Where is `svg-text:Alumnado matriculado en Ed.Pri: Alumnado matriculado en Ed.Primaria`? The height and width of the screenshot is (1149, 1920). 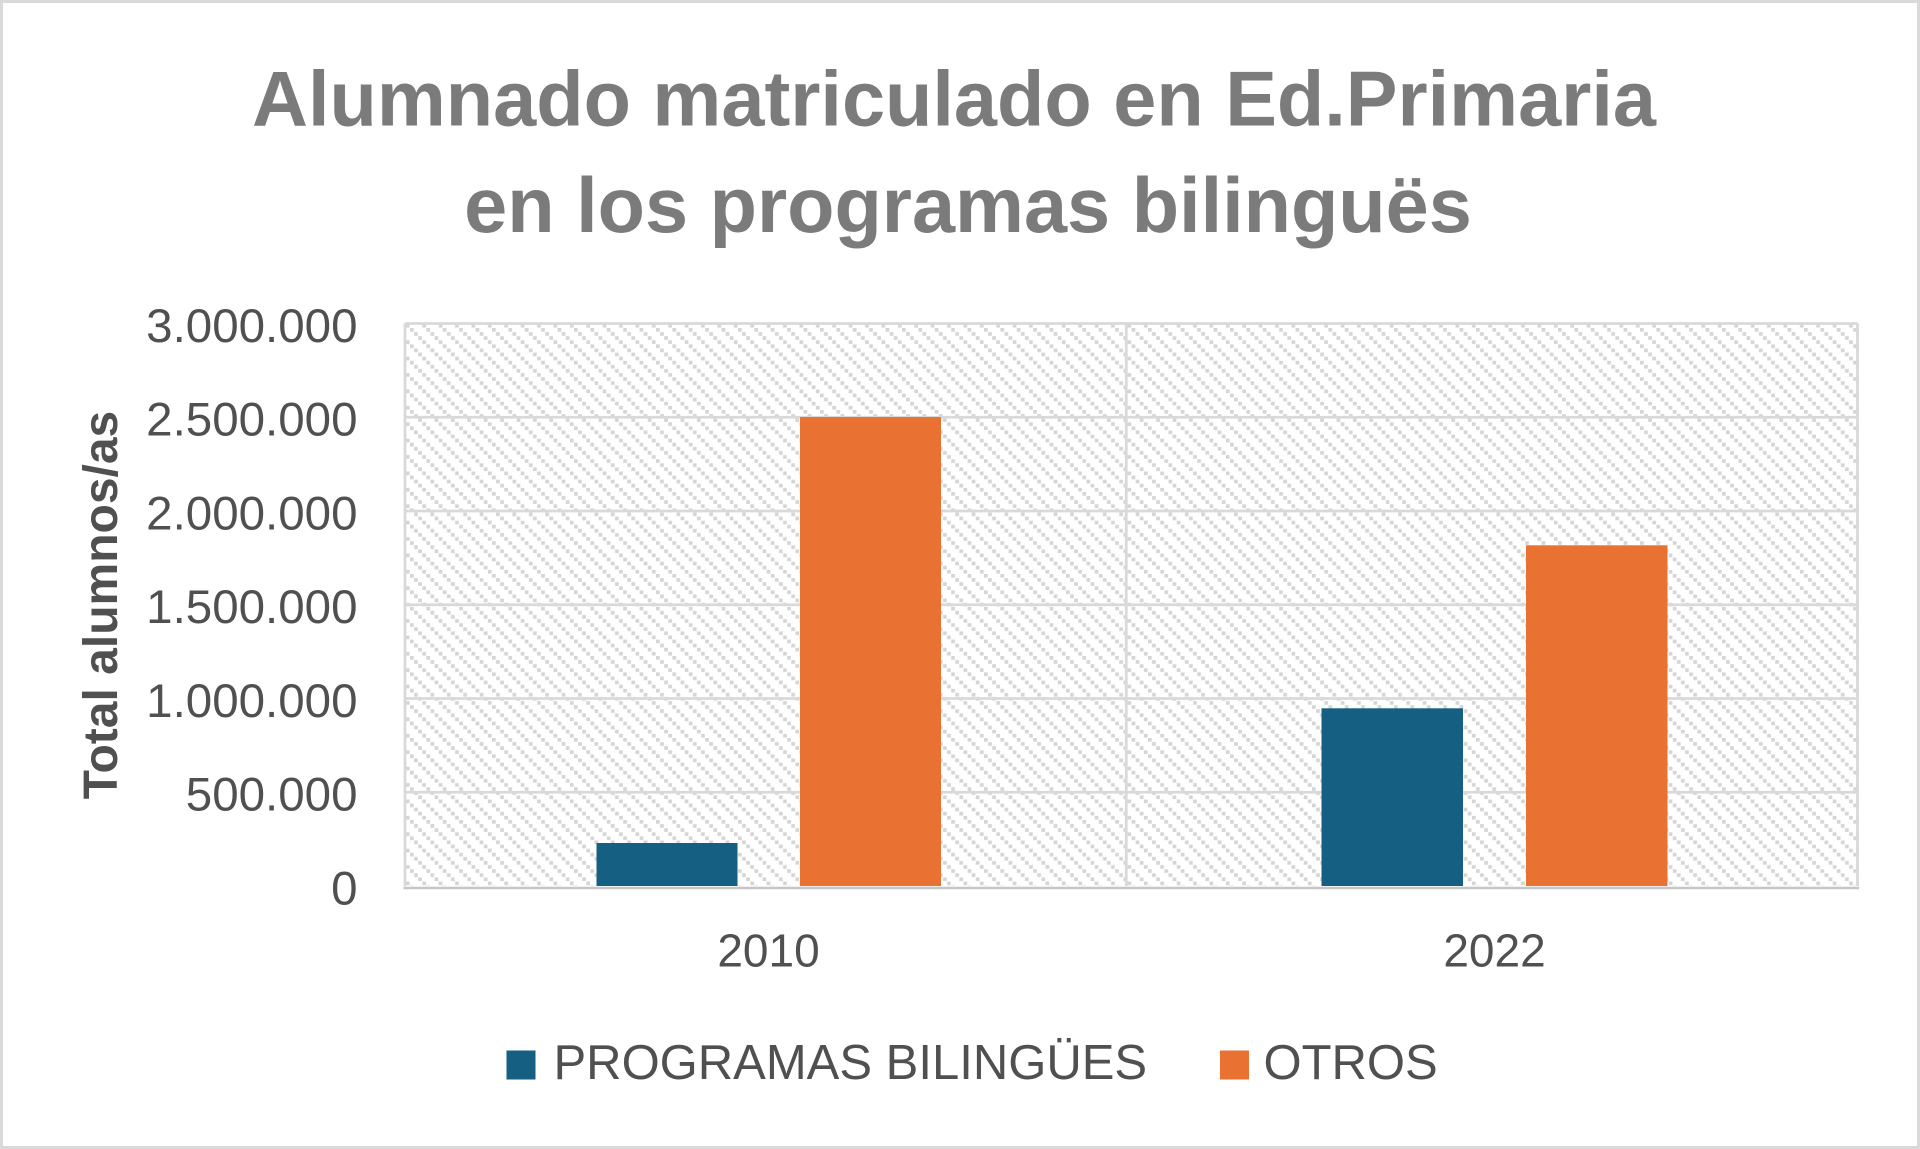 svg-text:Alumnado matriculado en Ed.Pri: Alumnado matriculado en Ed.Primaria is located at coordinates (954, 100).